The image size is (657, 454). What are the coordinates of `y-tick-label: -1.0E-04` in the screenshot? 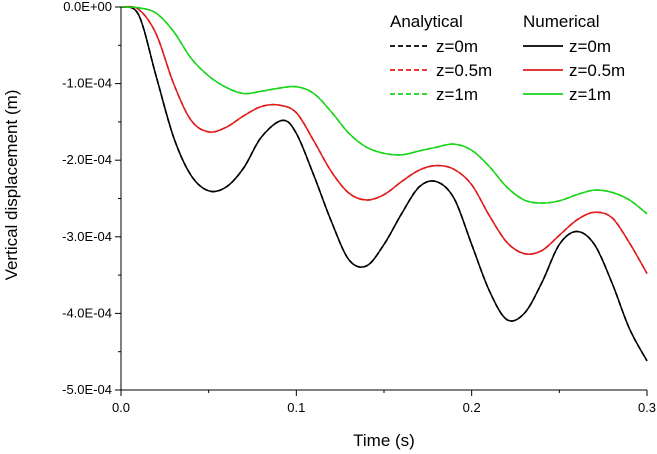 It's located at (87, 83).